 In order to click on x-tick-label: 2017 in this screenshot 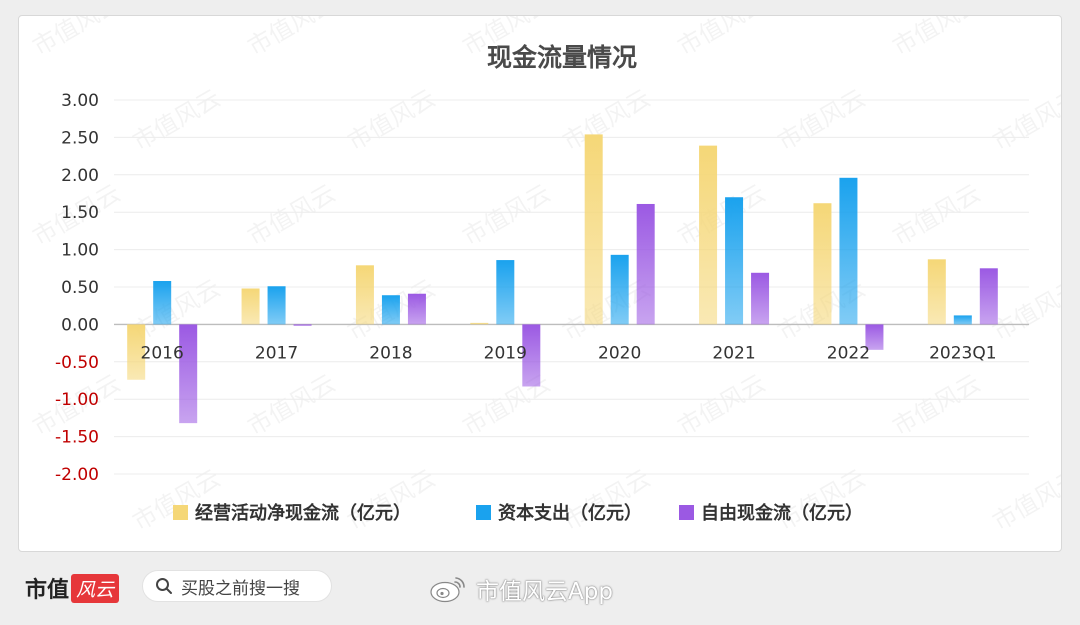, I will do `click(276, 353)`.